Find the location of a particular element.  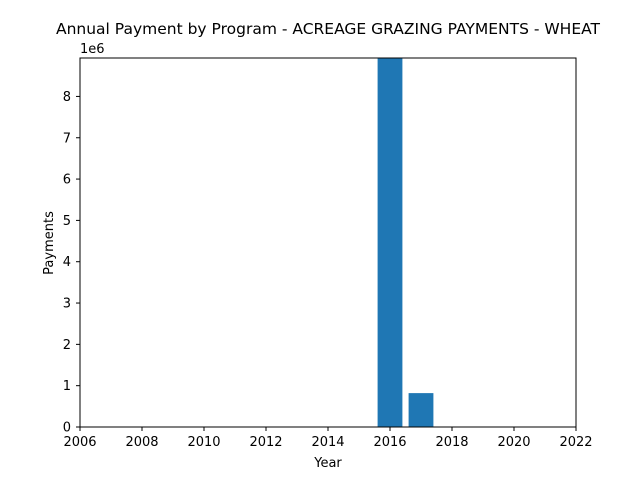

x-tick-label: 2020 is located at coordinates (513, 442).